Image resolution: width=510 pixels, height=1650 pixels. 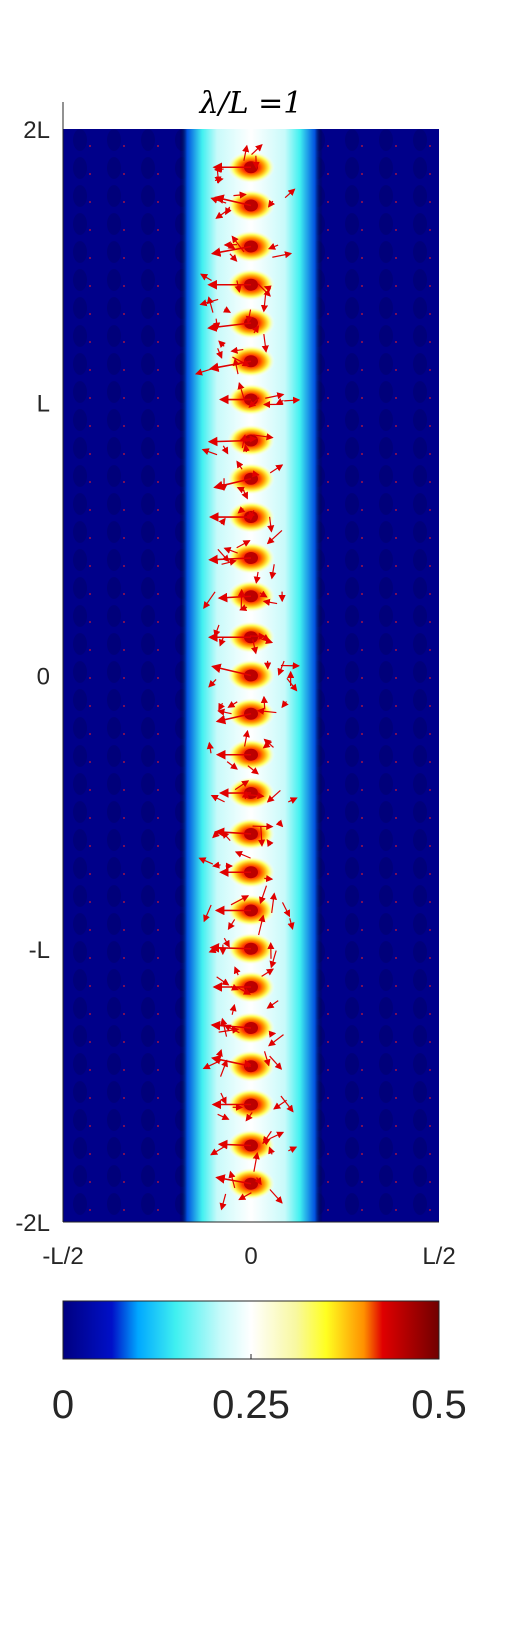 I want to click on y-tick-label: 0, so click(x=43, y=677).